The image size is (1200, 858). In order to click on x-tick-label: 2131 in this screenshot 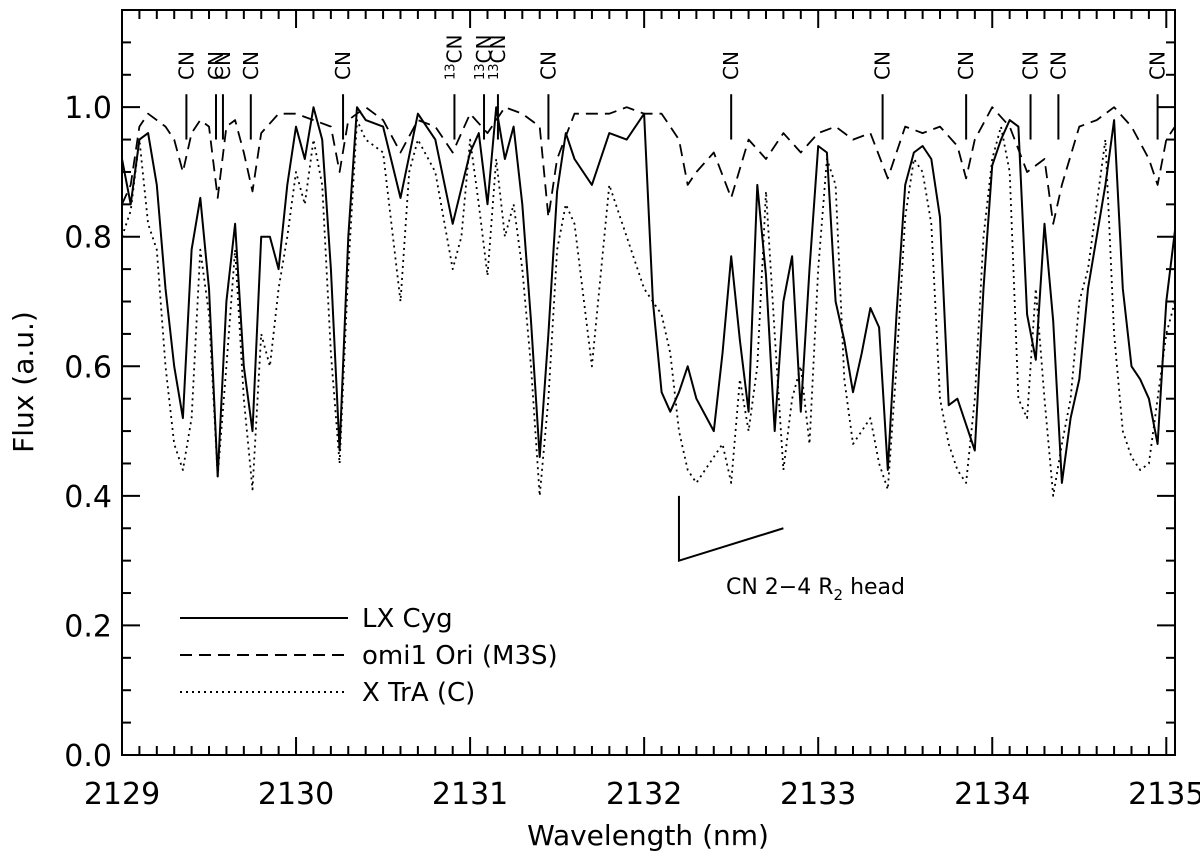, I will do `click(470, 794)`.